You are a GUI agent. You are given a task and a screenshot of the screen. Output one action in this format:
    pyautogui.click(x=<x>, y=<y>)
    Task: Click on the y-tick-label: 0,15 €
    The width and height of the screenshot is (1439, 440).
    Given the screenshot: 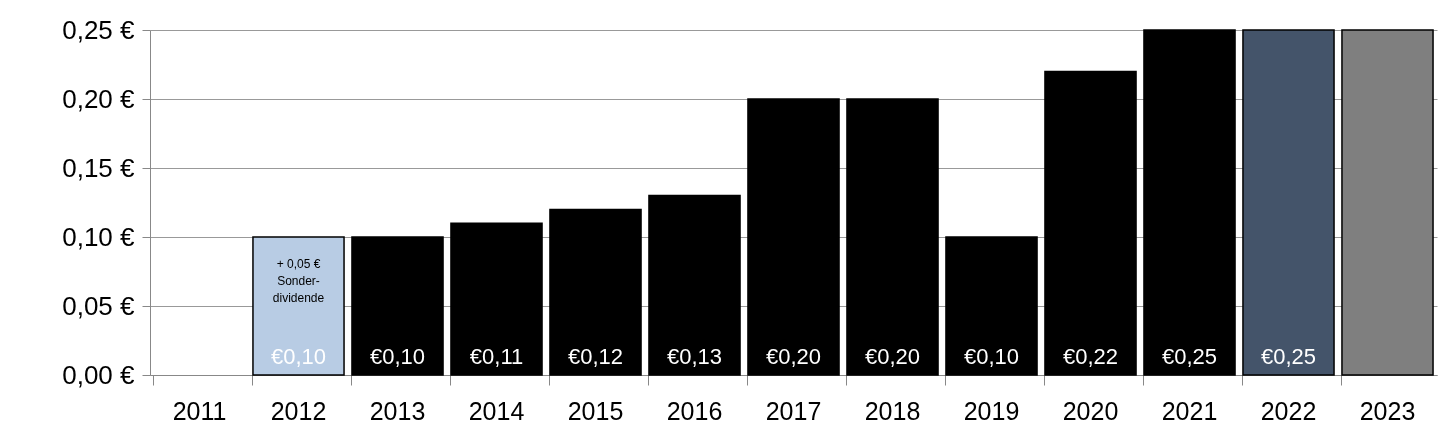 What is the action you would take?
    pyautogui.click(x=99, y=167)
    